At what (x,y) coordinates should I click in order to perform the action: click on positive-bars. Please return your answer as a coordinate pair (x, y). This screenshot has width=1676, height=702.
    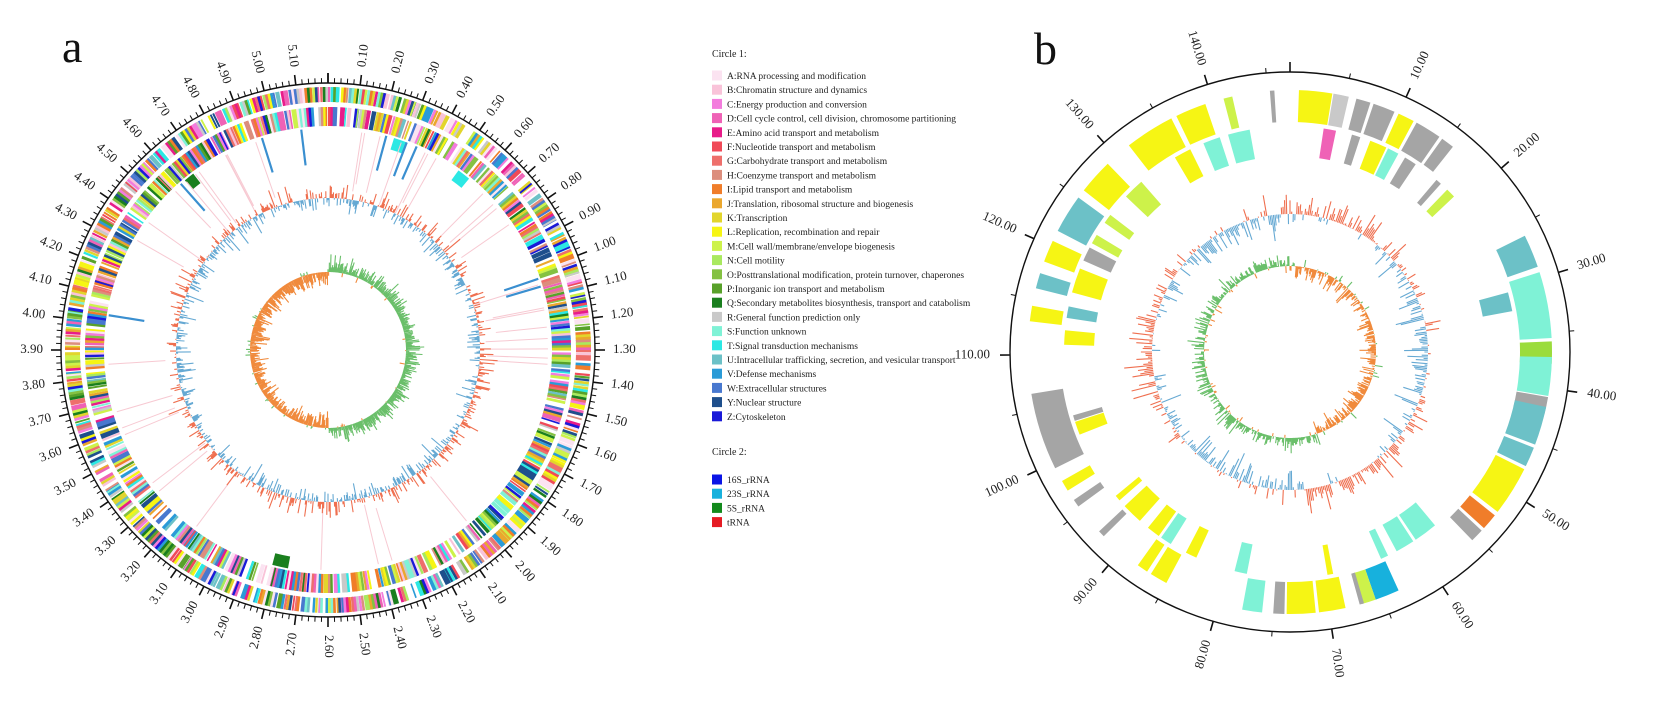
    Looking at the image, I should click on (1282, 354).